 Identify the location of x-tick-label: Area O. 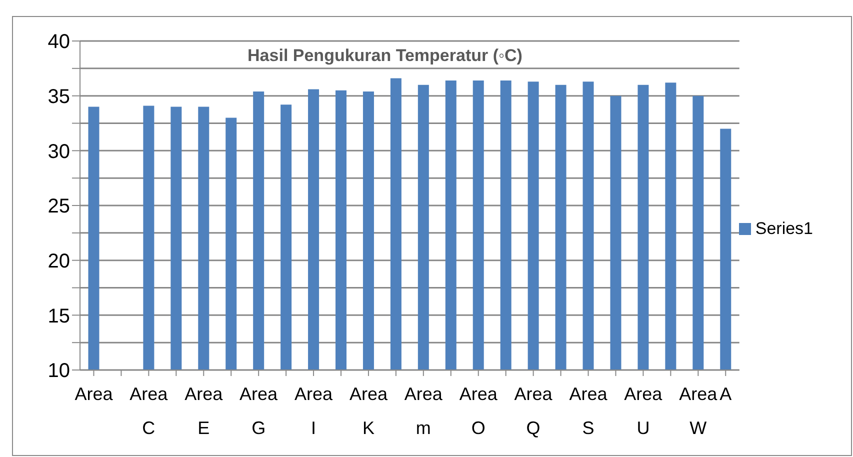
(478, 411).